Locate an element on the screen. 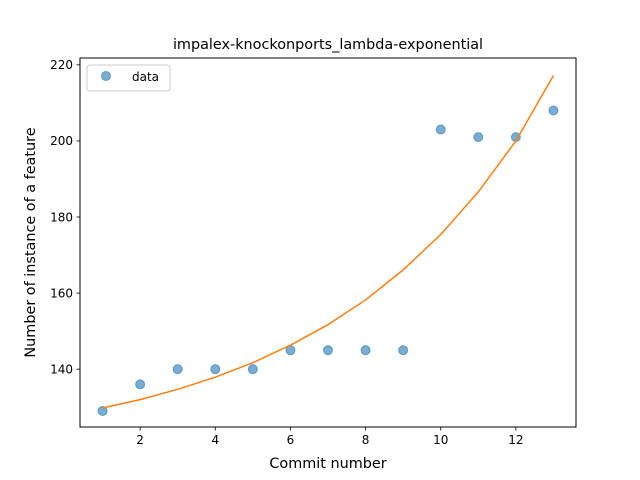 The height and width of the screenshot is (480, 640). y-tick-label: 140 is located at coordinates (61, 369).